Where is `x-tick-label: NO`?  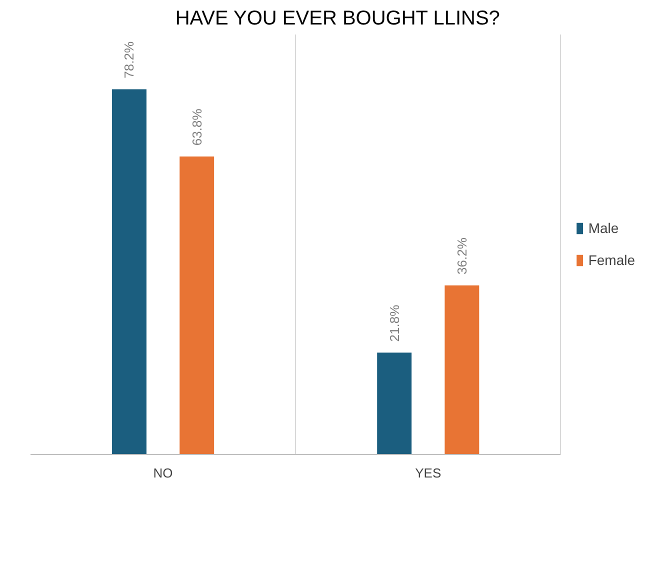 x-tick-label: NO is located at coordinates (163, 473).